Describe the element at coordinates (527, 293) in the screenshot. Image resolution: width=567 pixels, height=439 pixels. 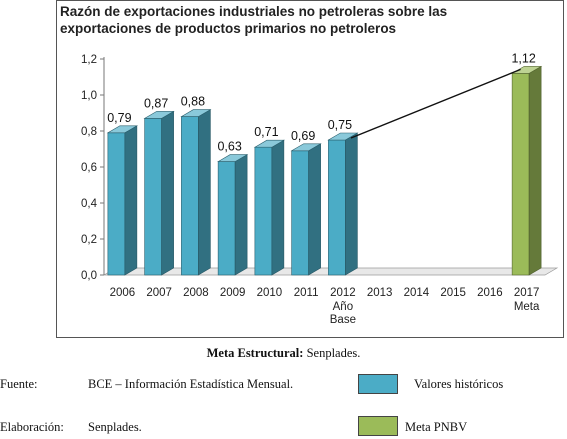
I see `x-tick-label: 2017` at that location.